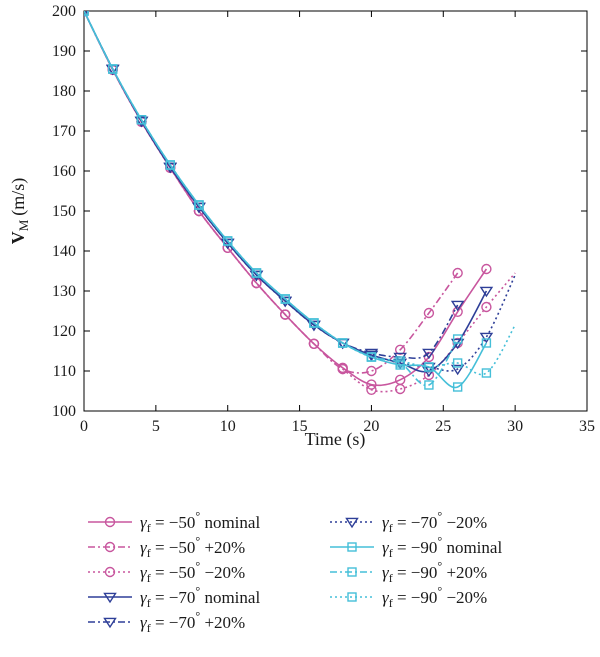 The width and height of the screenshot is (600, 657). I want to click on y-tick-label: 120, so click(64, 331).